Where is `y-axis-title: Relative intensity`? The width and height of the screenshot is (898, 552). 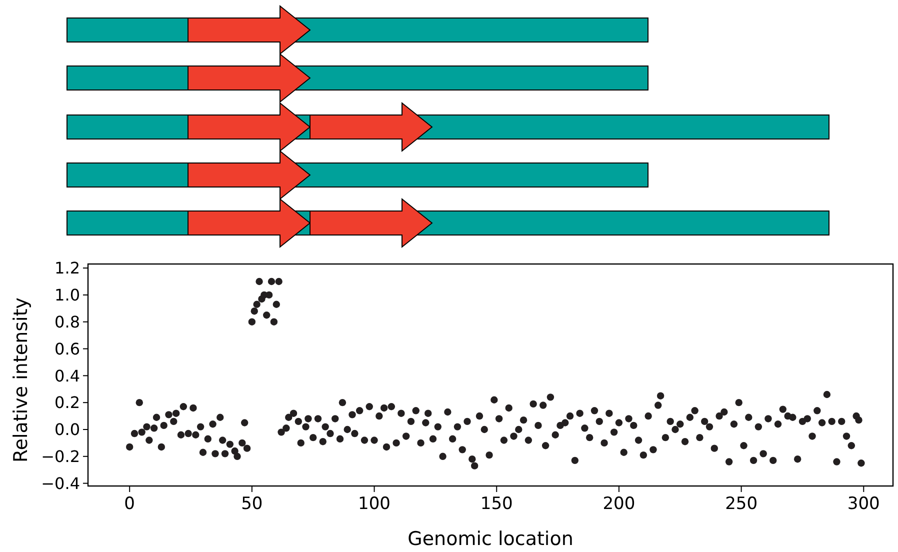
y-axis-title: Relative intensity is located at coordinates (21, 380).